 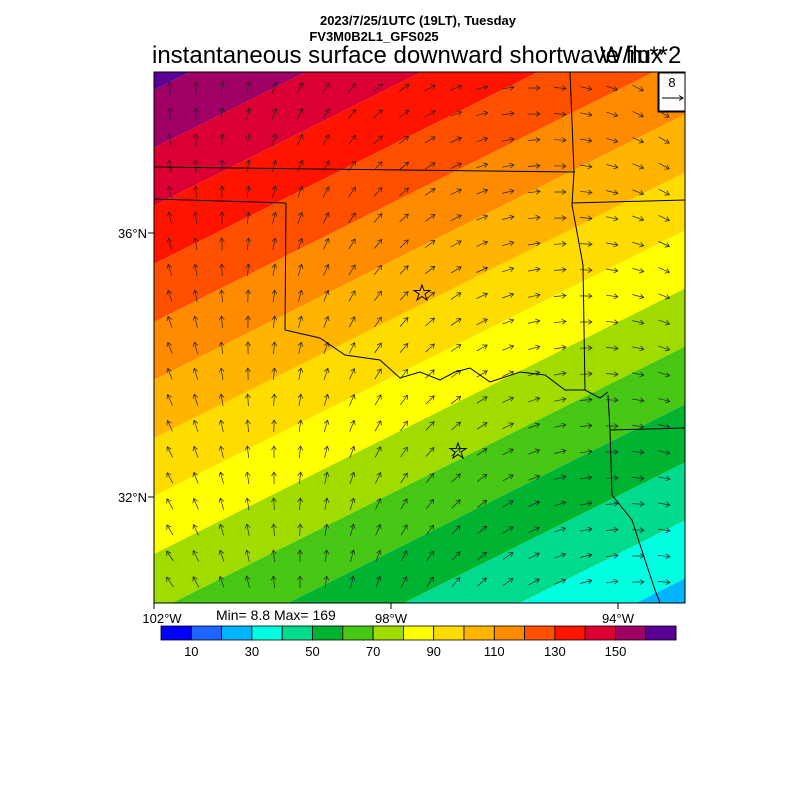 What do you see at coordinates (479, 633) in the screenshot?
I see `colorbar-swatch` at bounding box center [479, 633].